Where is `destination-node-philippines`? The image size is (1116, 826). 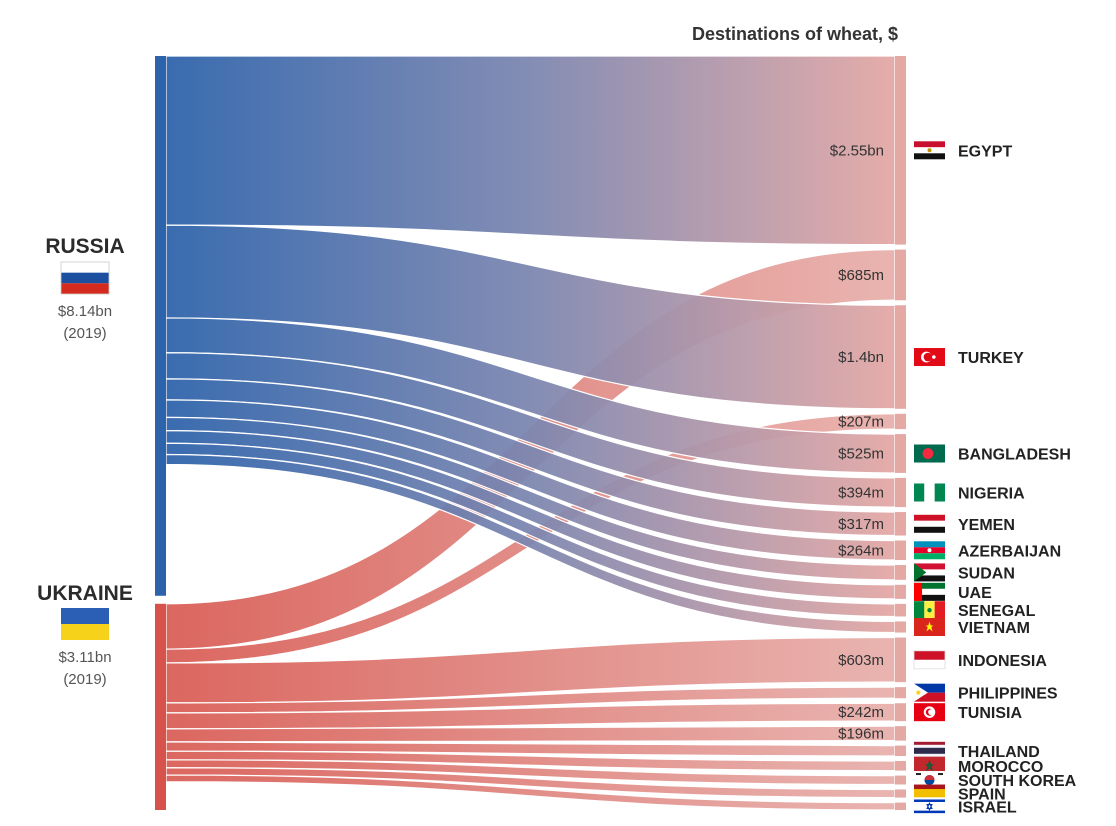
destination-node-philippines is located at coordinates (900, 693).